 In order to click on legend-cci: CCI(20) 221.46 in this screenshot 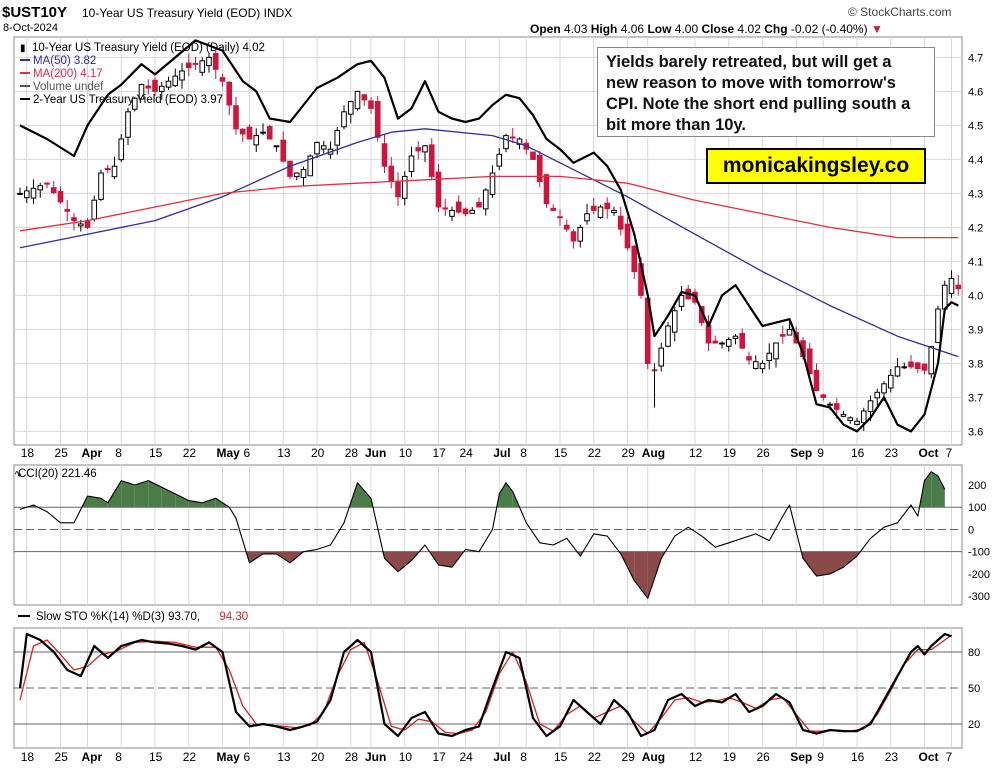, I will do `click(57, 474)`.